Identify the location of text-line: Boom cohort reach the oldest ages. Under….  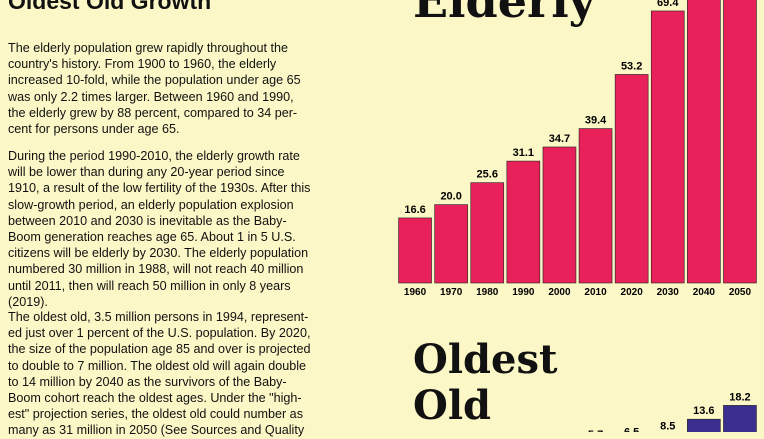
(155, 398).